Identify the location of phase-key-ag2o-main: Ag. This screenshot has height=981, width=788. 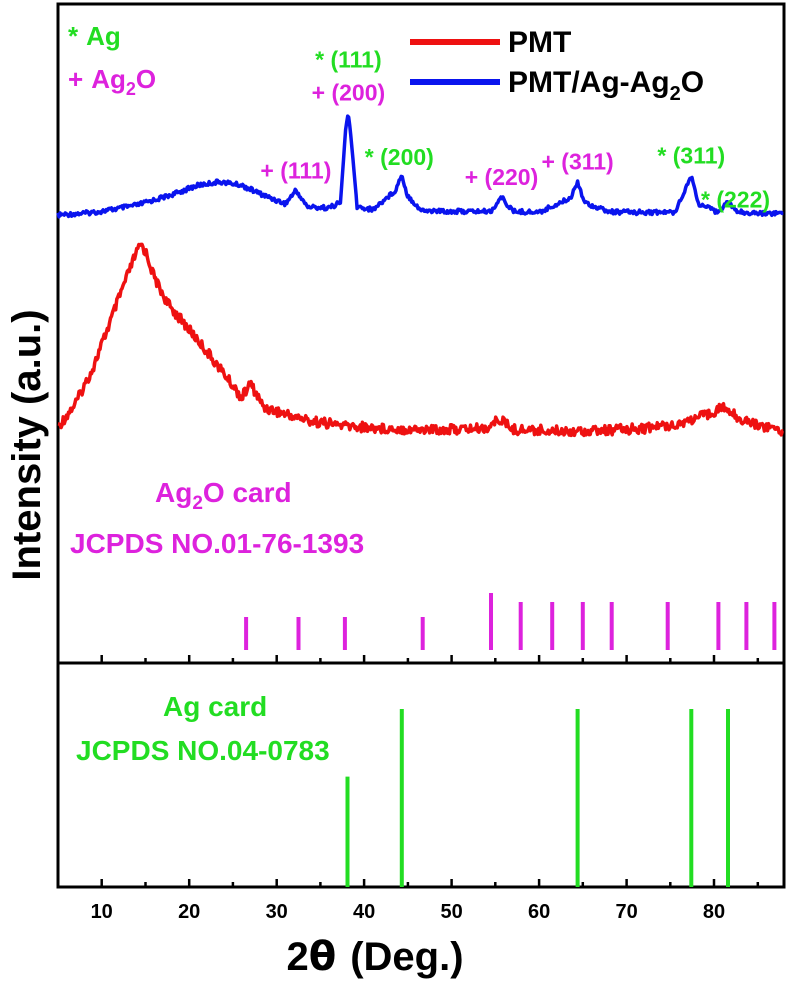
(108, 79).